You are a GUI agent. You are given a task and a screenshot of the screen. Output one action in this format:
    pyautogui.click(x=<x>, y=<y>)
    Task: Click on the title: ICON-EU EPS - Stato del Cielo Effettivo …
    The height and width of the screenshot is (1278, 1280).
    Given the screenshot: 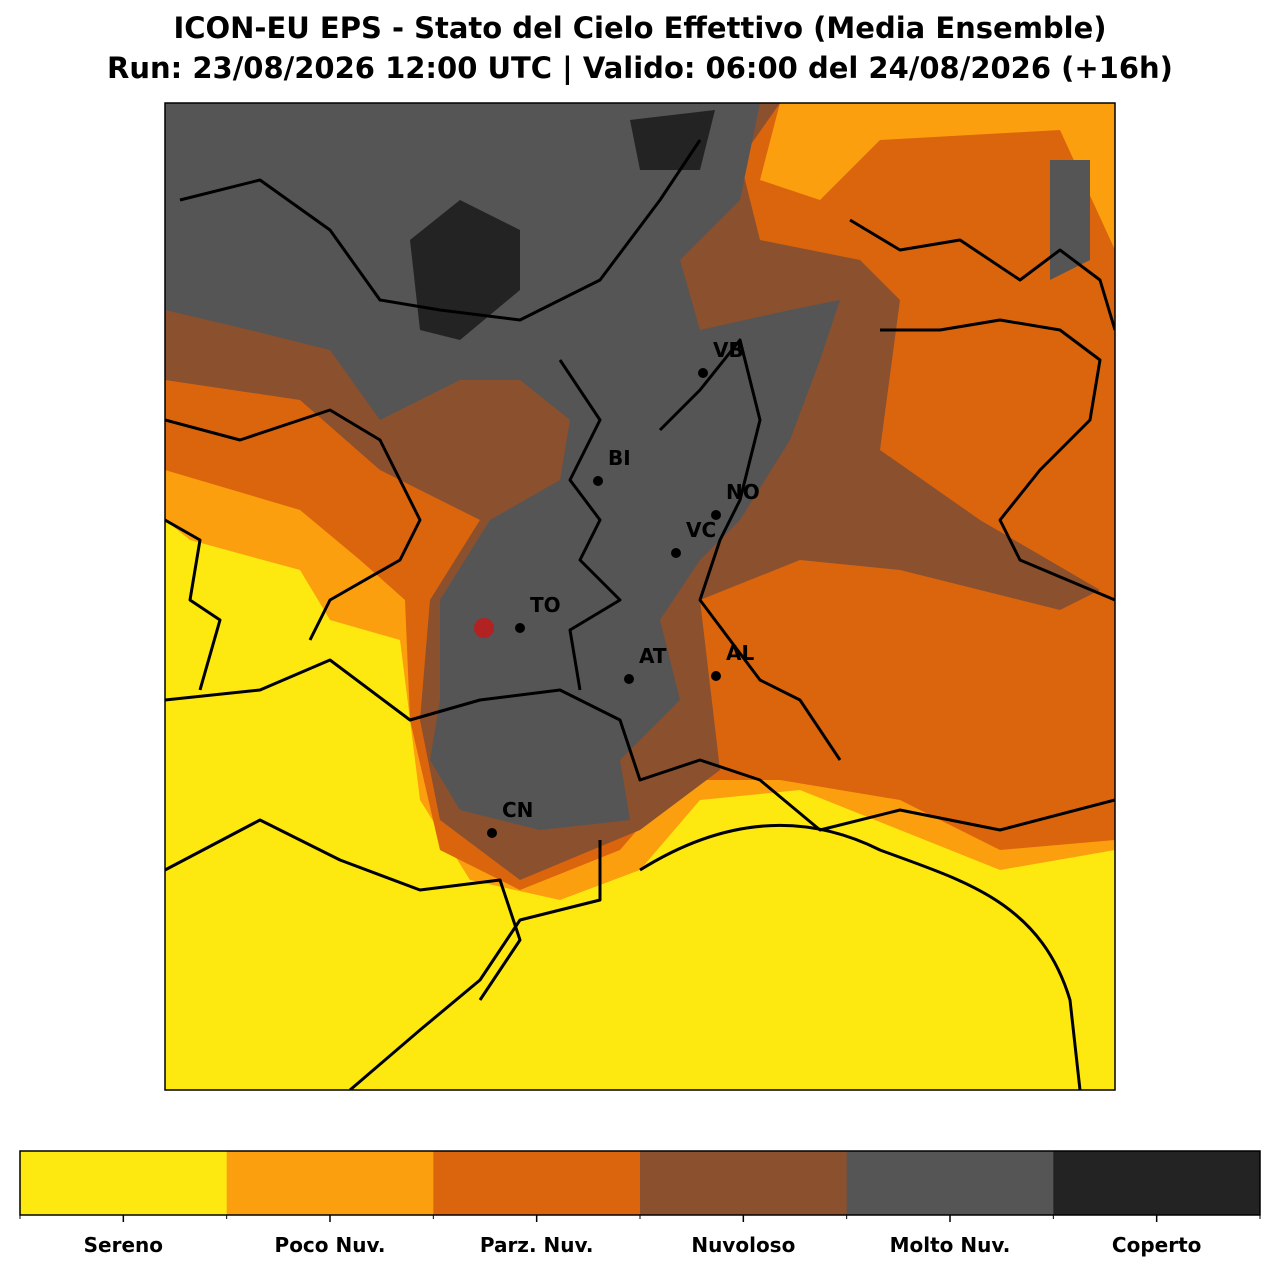 What is the action you would take?
    pyautogui.click(x=639, y=28)
    